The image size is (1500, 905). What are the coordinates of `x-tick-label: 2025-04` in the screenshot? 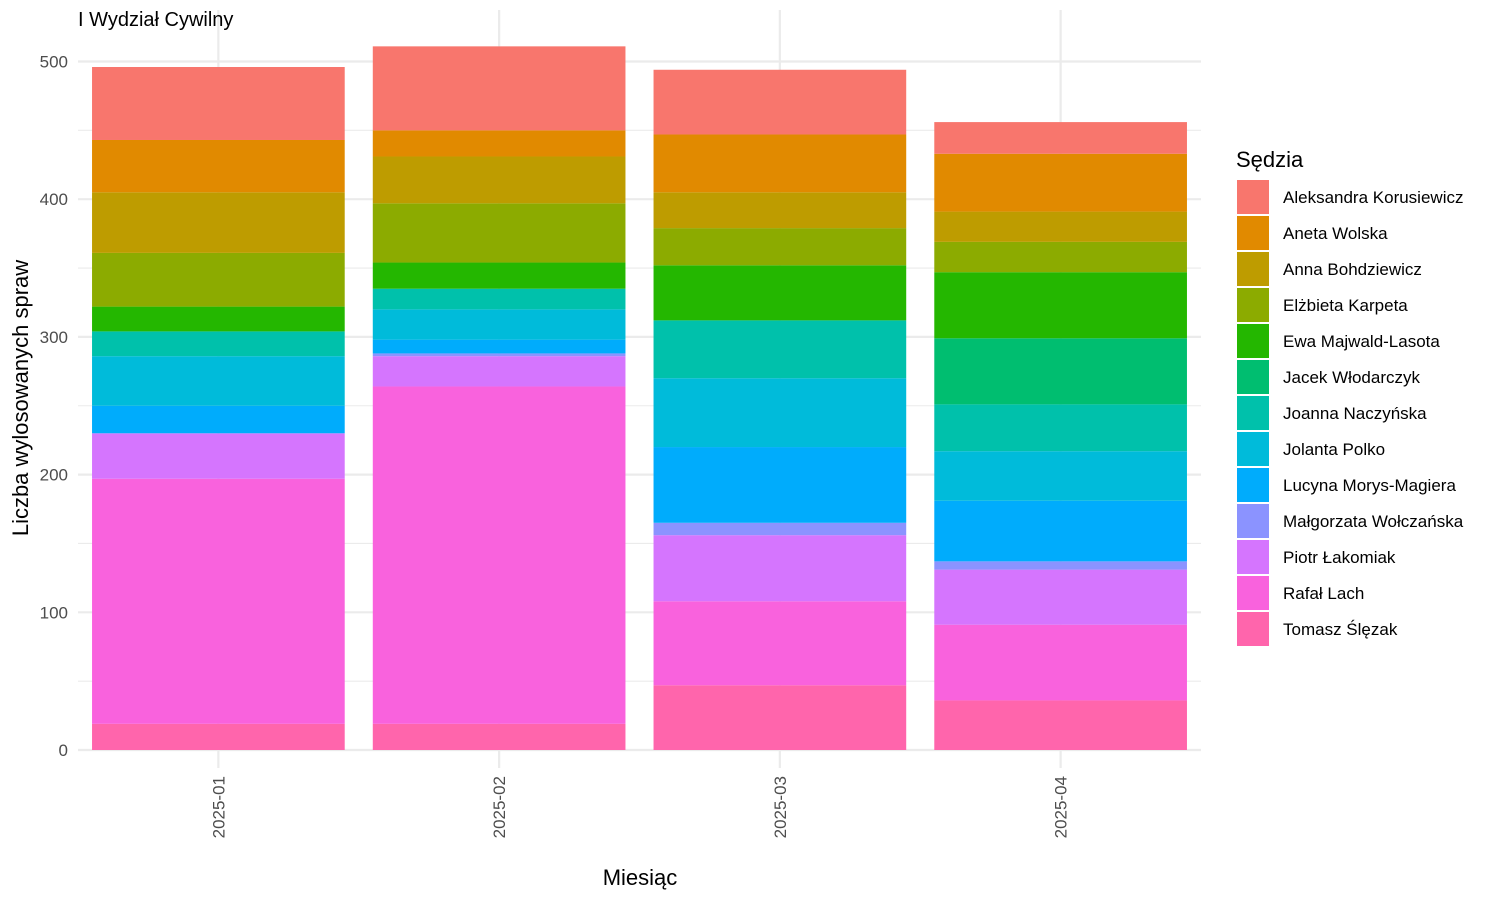 It's located at (1061, 807).